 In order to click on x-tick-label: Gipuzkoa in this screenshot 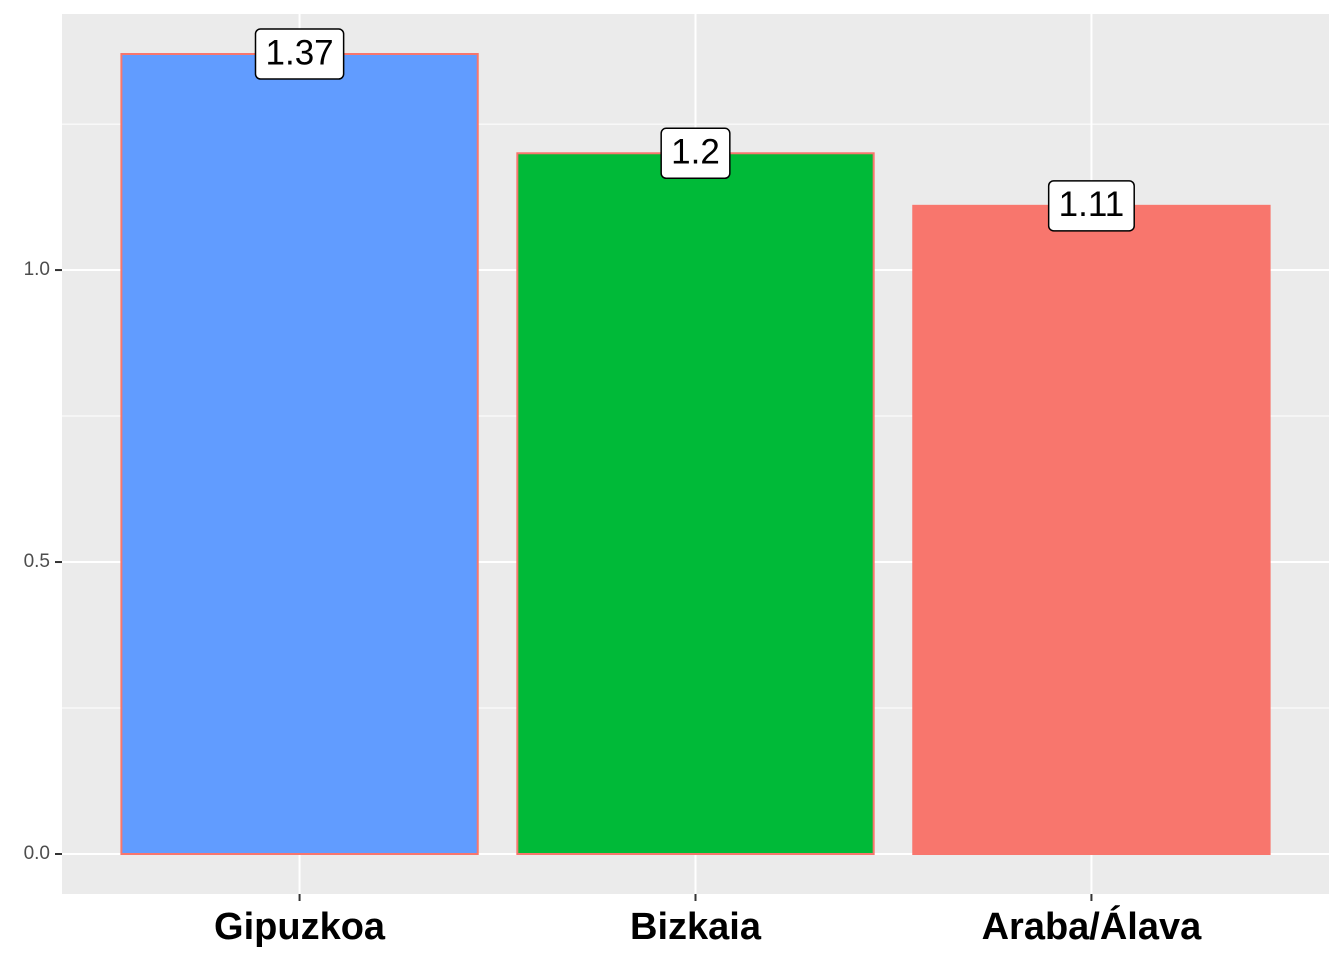, I will do `click(300, 927)`.